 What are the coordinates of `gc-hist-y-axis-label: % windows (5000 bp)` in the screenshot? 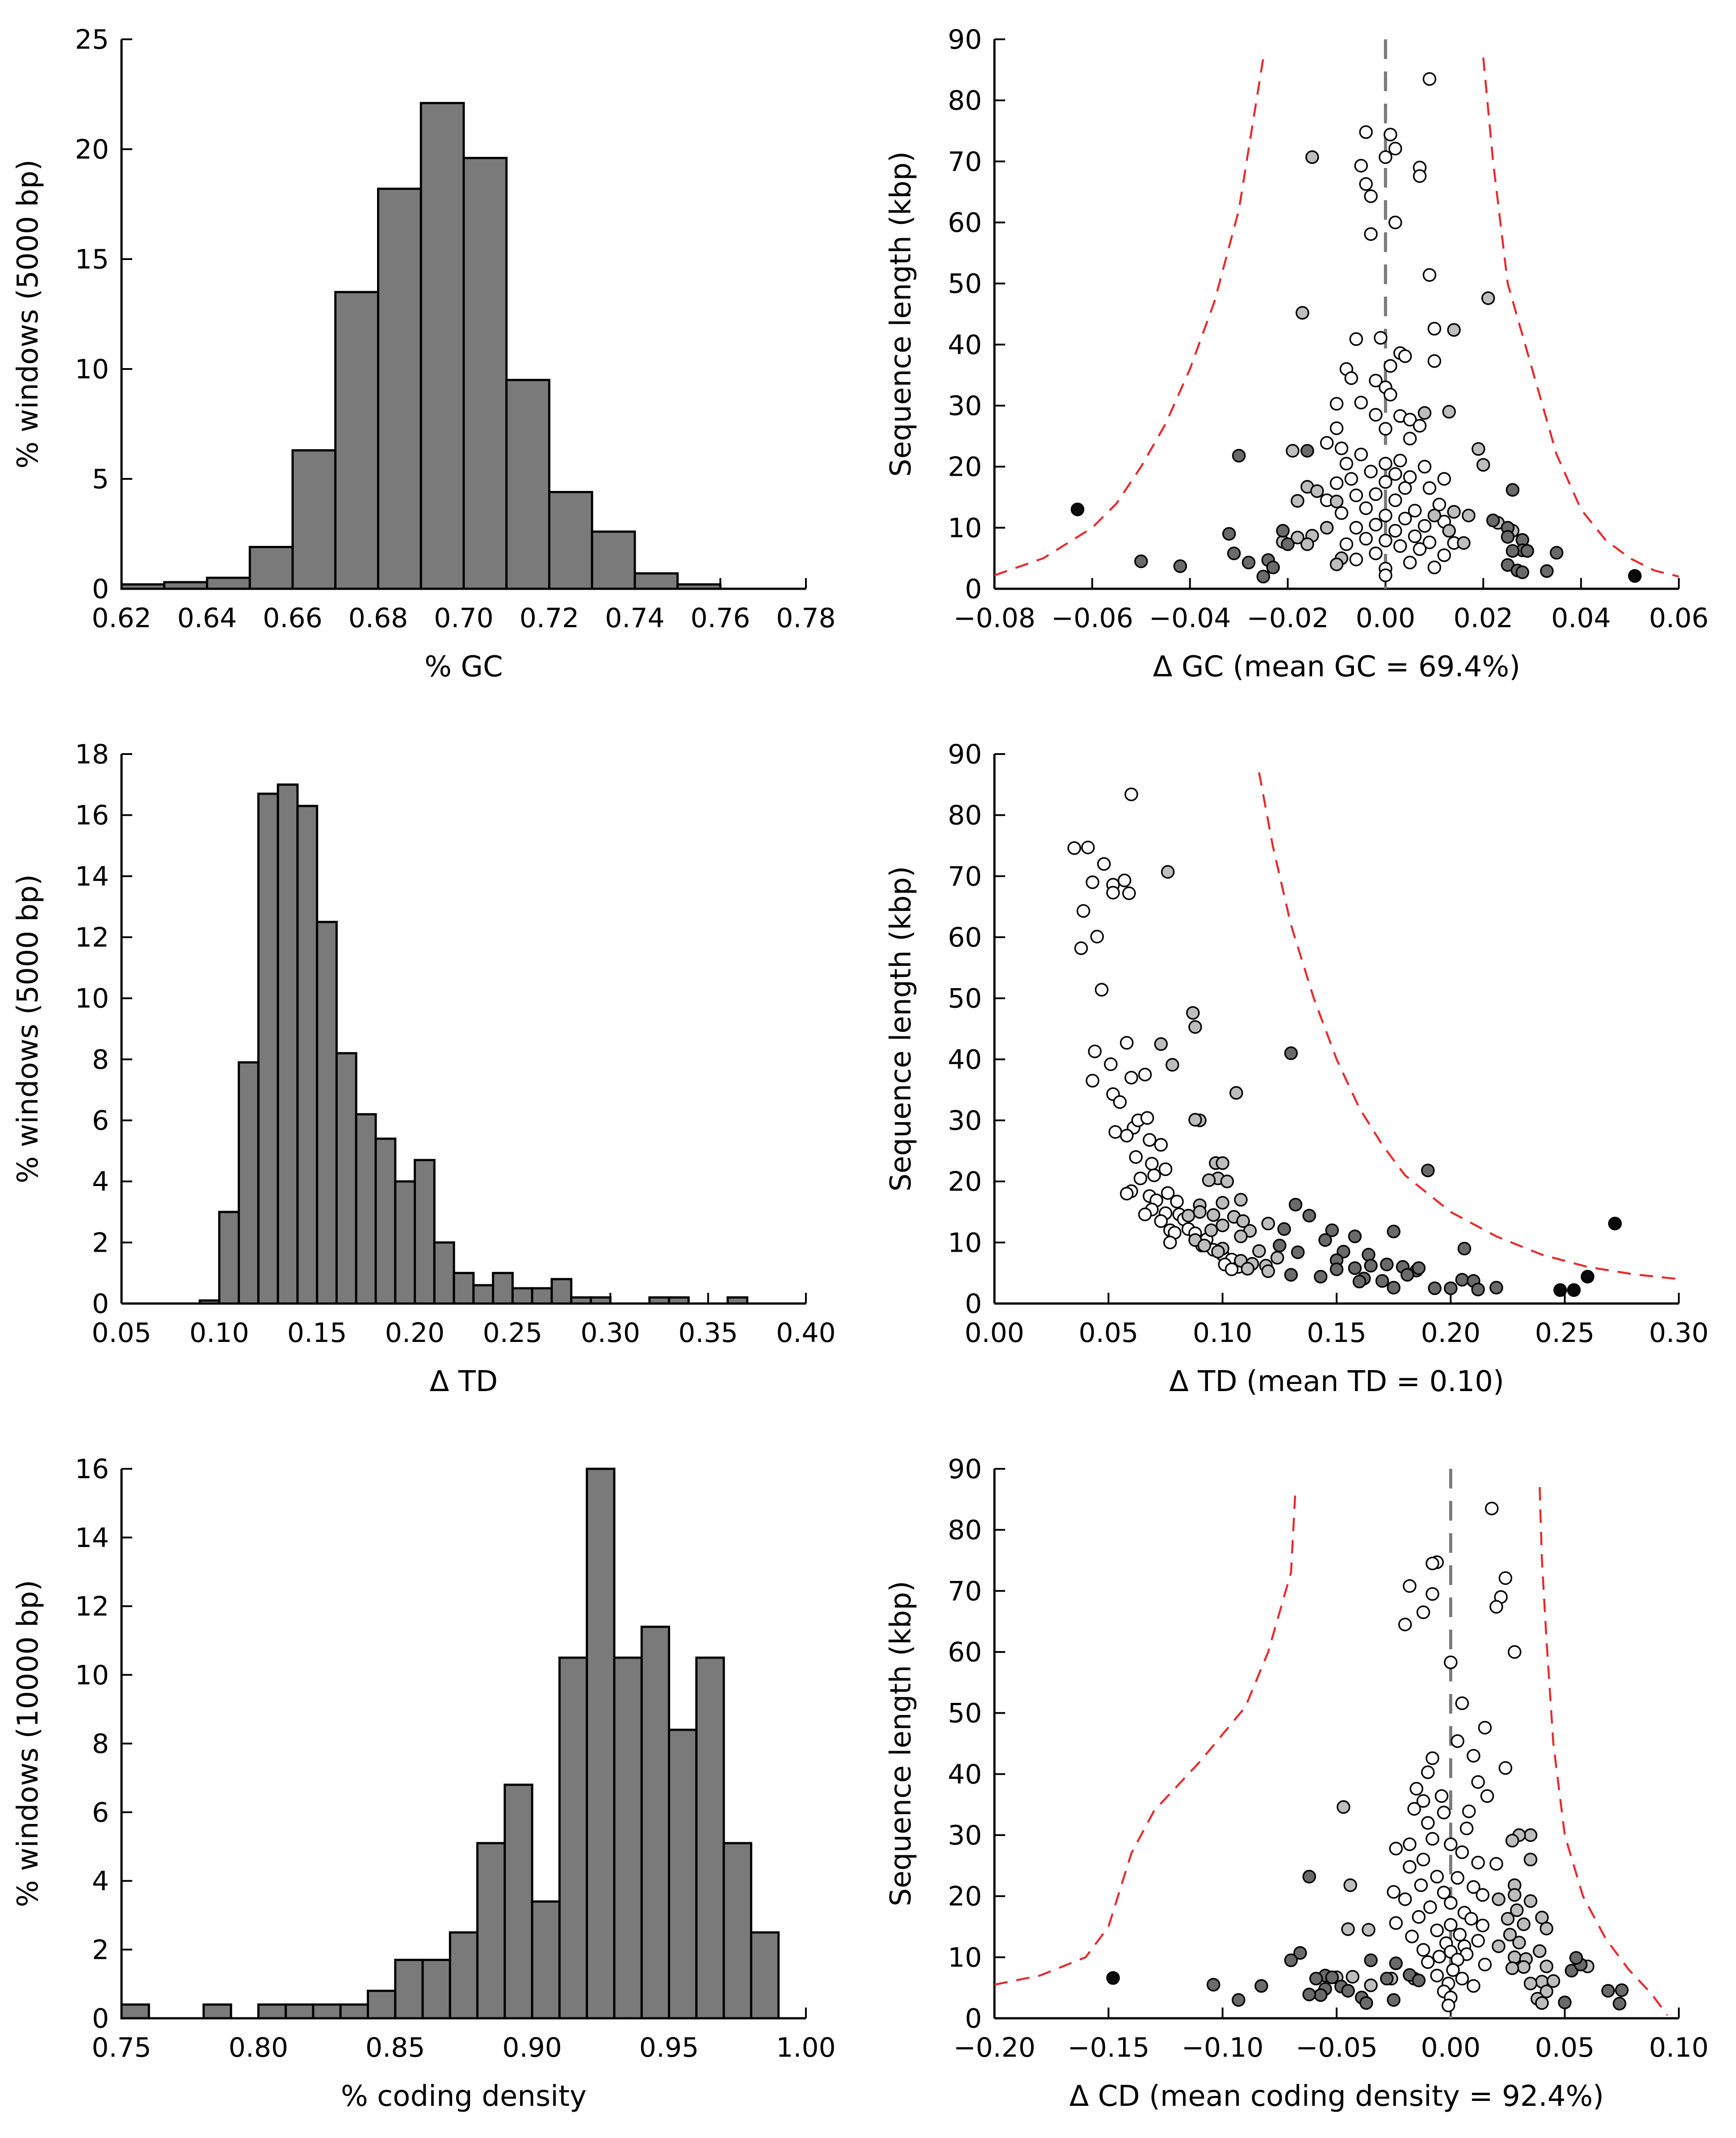 It's located at (28, 314).